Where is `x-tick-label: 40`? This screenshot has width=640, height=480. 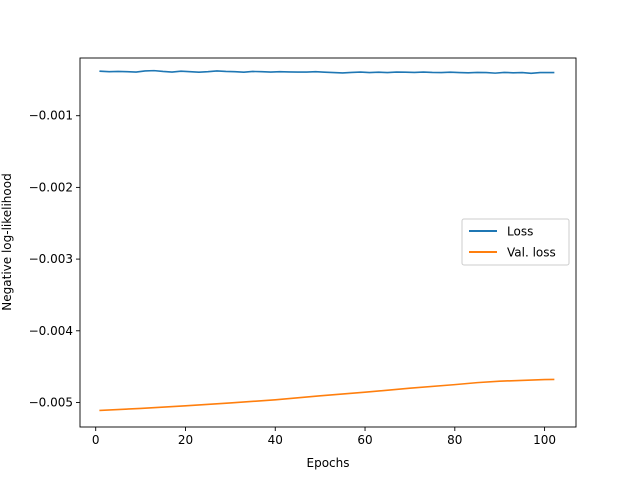
x-tick-label: 40 is located at coordinates (275, 440).